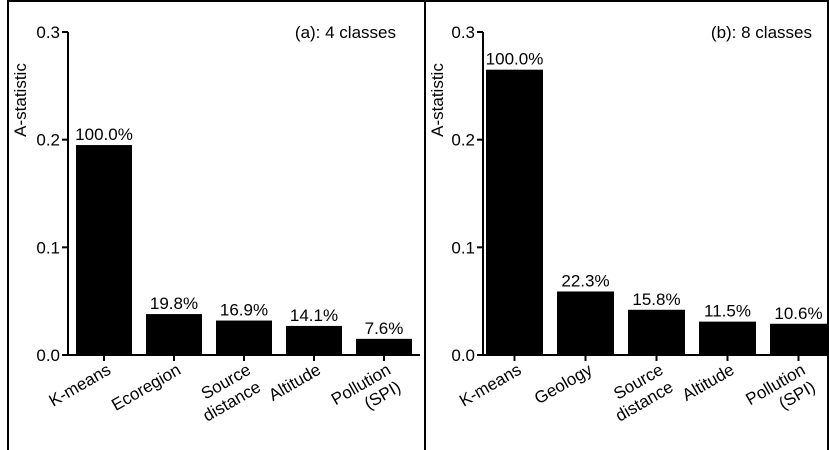 The height and width of the screenshot is (450, 829). Describe the element at coordinates (314, 315) in the screenshot. I see `bar-data-label: 14.1%` at that location.